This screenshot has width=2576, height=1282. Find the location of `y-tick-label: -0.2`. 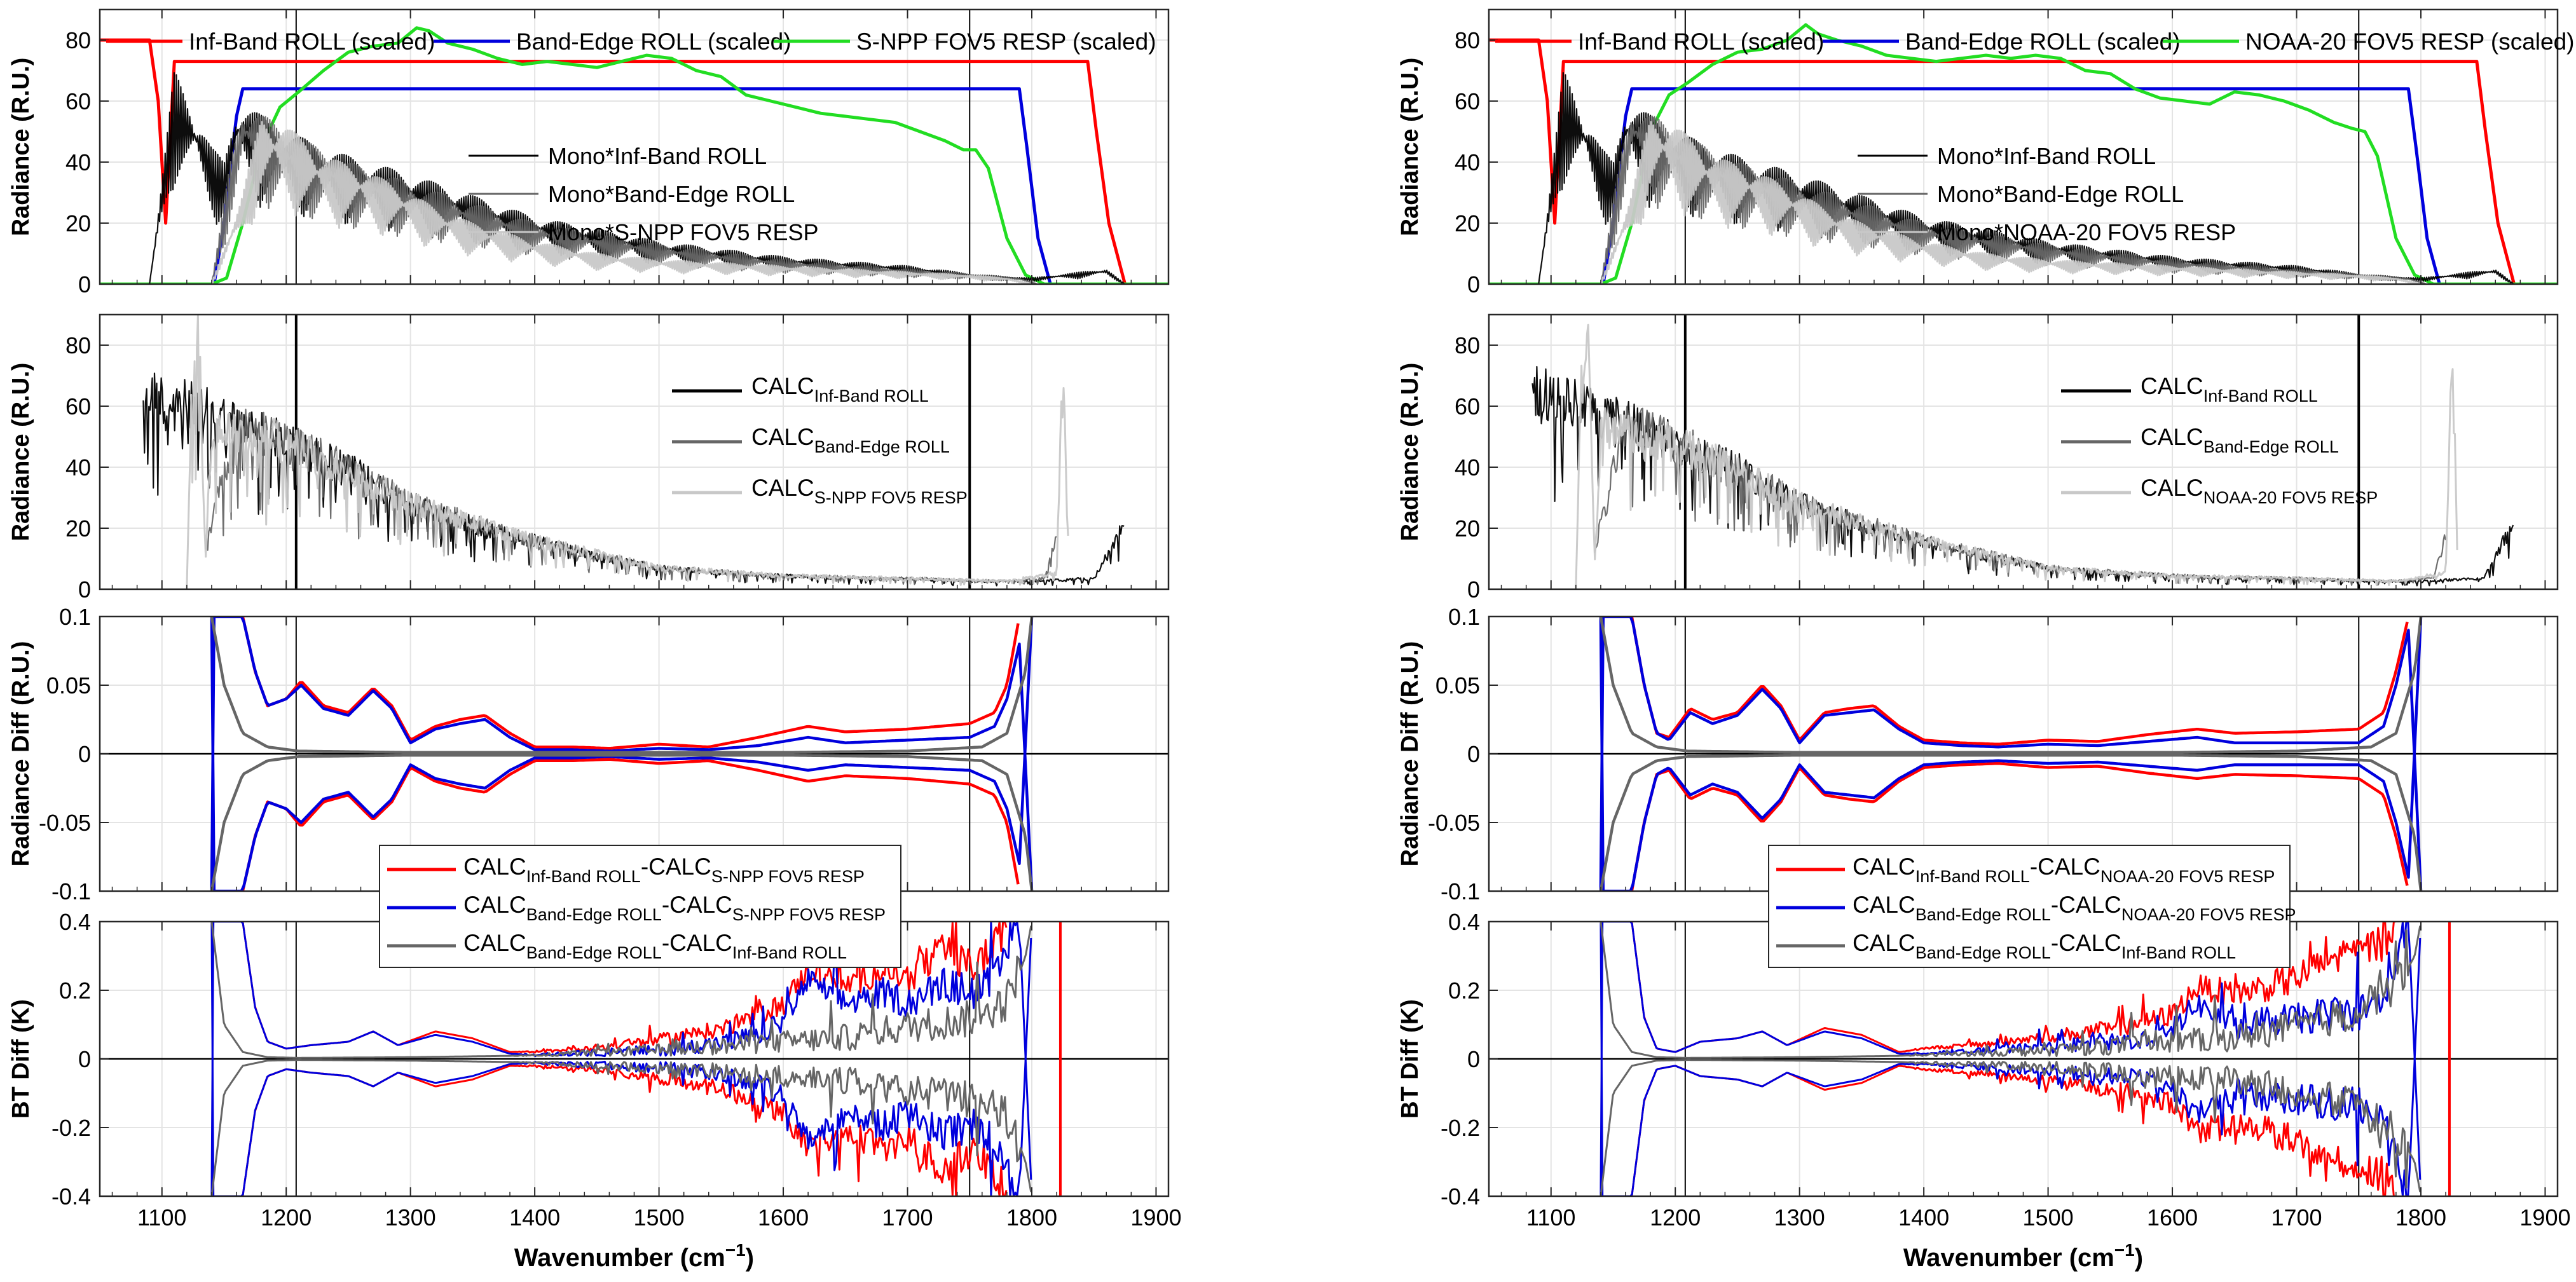

y-tick-label: -0.2 is located at coordinates (1461, 1128).